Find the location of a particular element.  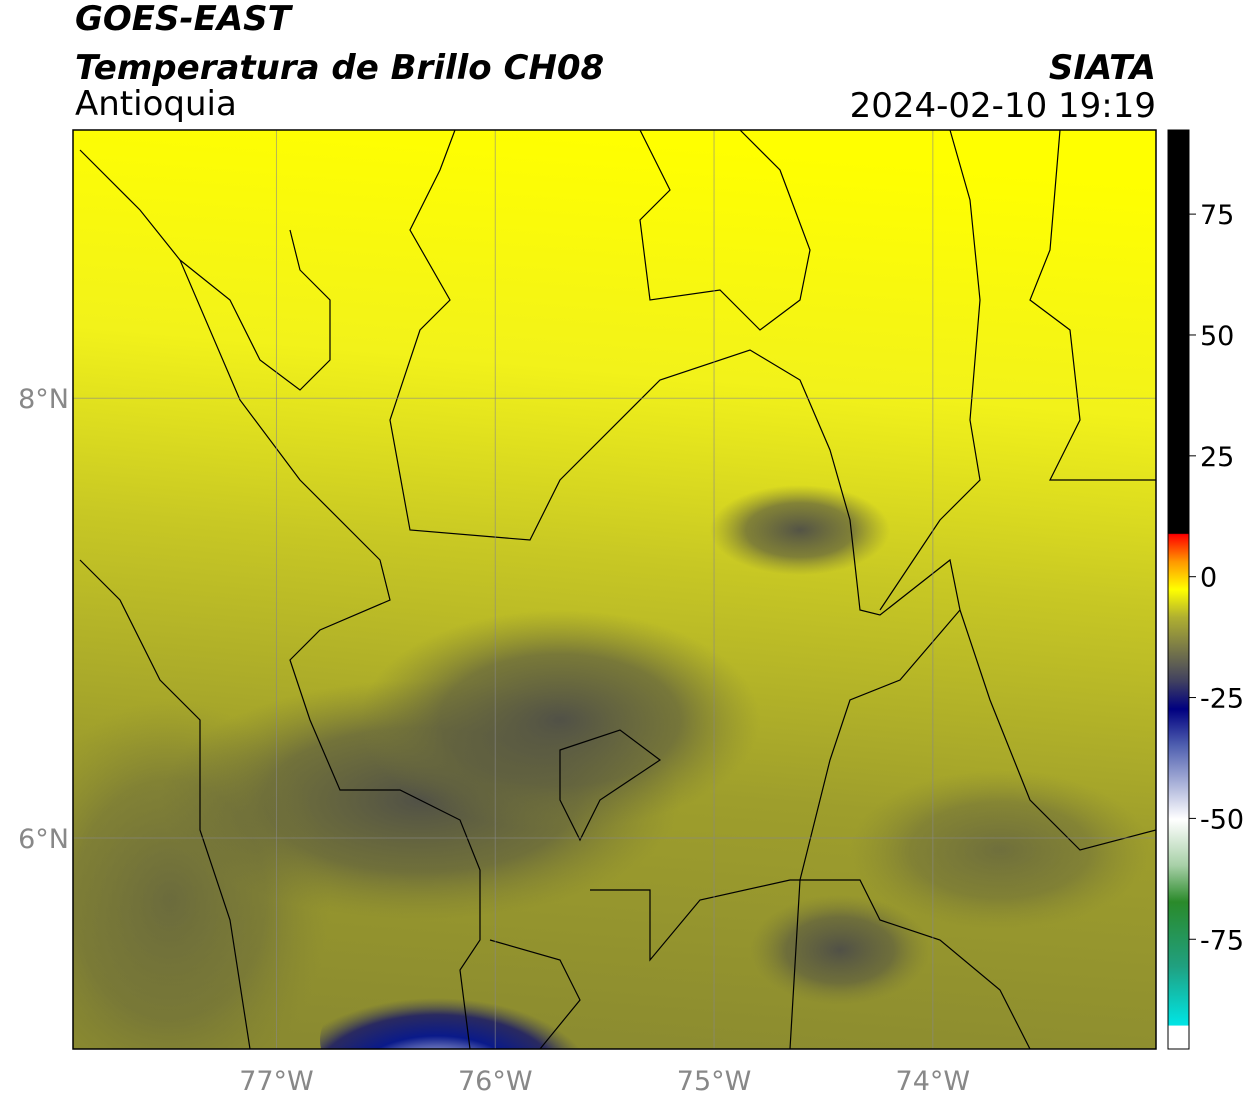

colorbar-tick-label: 25 is located at coordinates (1217, 457).